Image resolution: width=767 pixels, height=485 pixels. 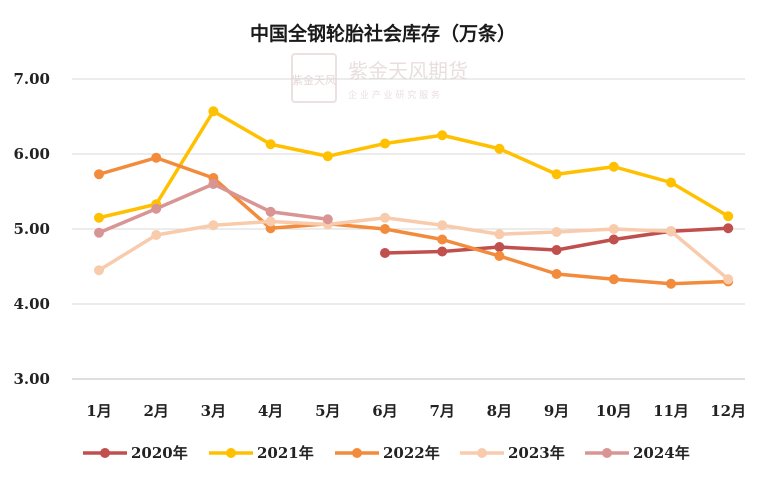 I want to click on legend: 2020年 2021年 2022年 2023年 2024年, so click(x=386, y=453).